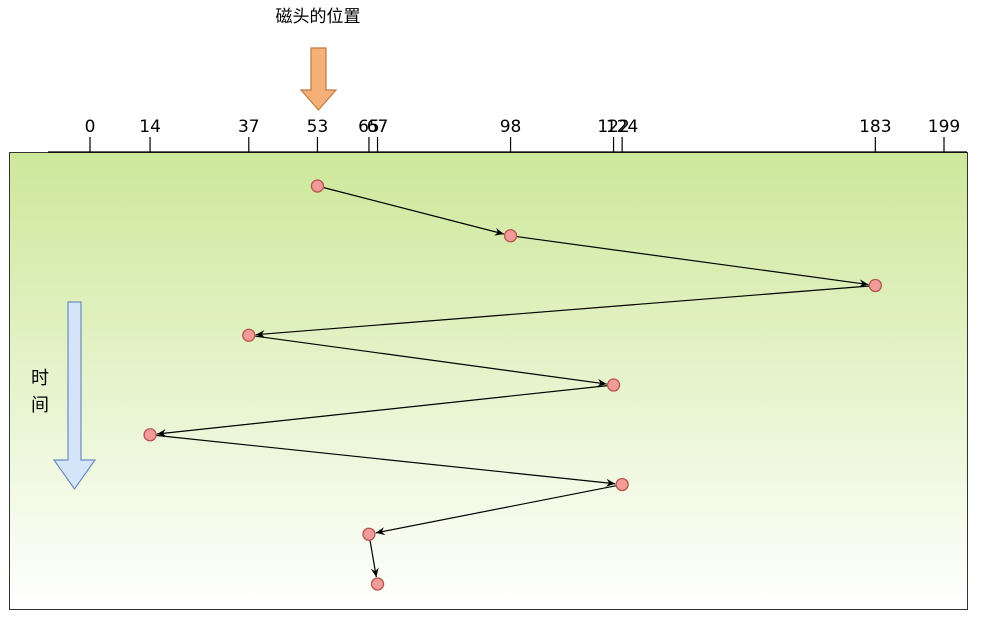 Image resolution: width=983 pixels, height=621 pixels. What do you see at coordinates (369, 127) in the screenshot?
I see `axis-tick-label: 65` at bounding box center [369, 127].